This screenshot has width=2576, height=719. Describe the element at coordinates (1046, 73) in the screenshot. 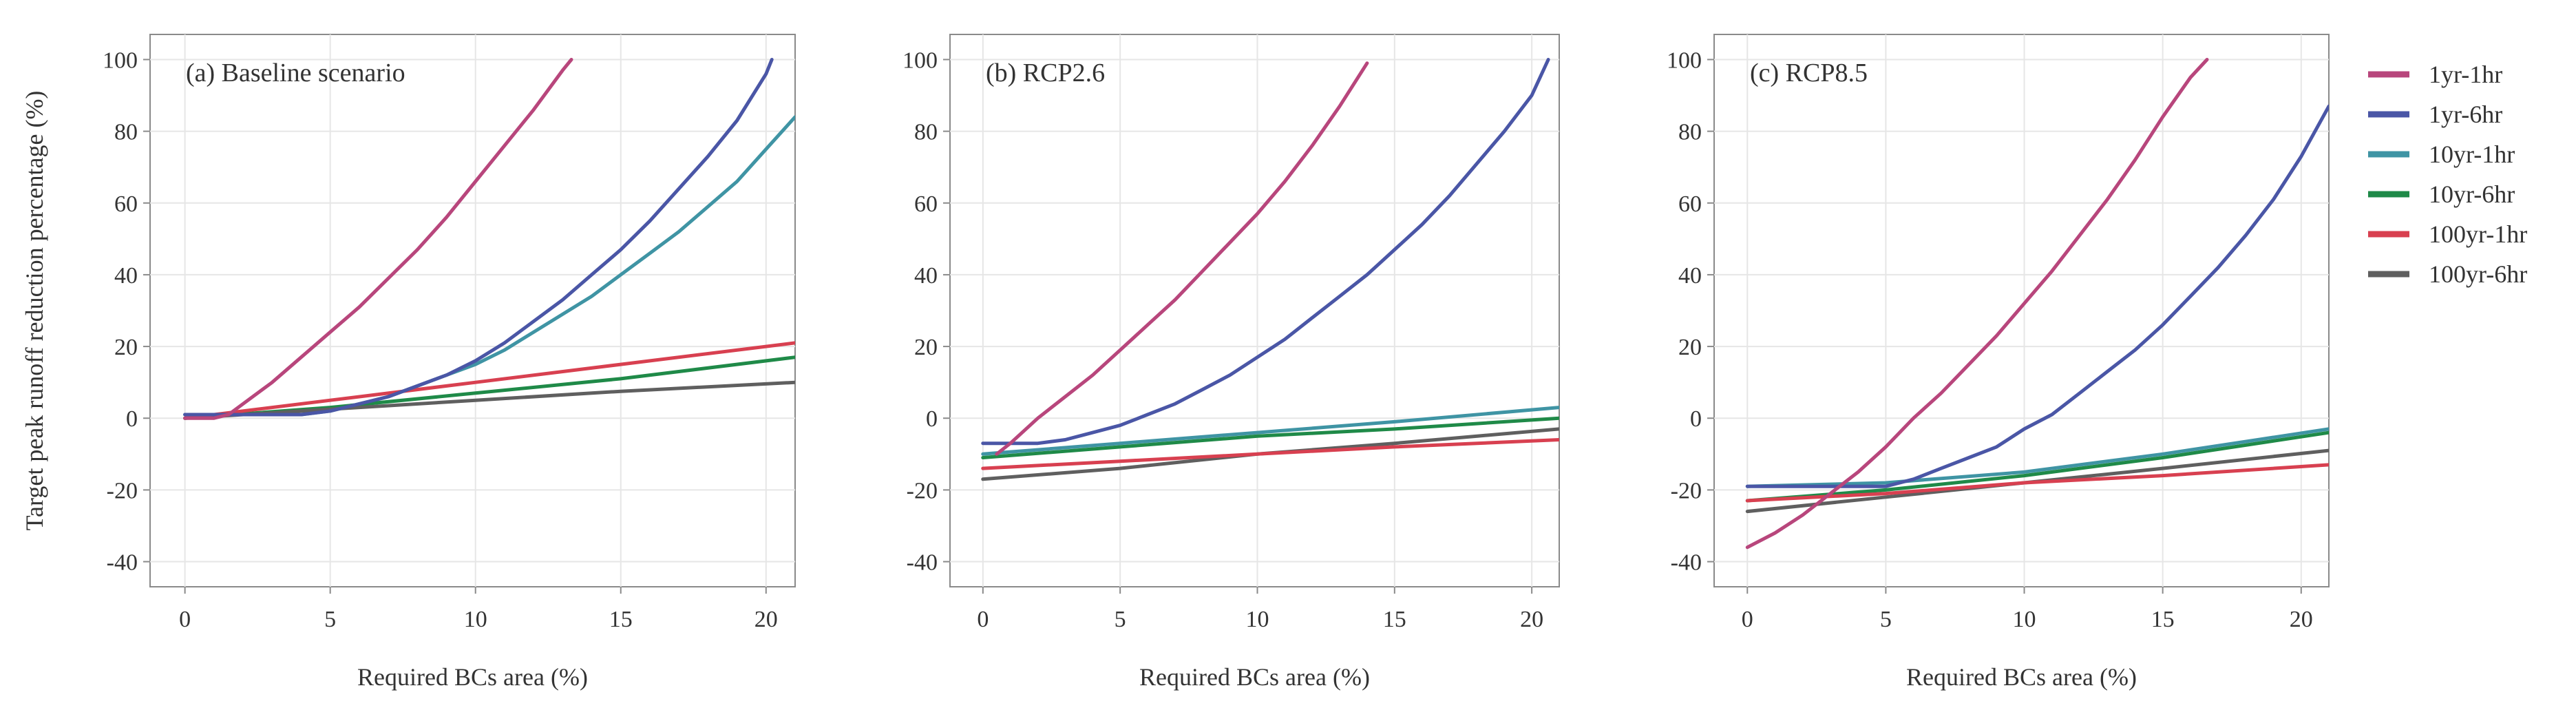

I see `panel-label: (b) RCP2.6` at that location.